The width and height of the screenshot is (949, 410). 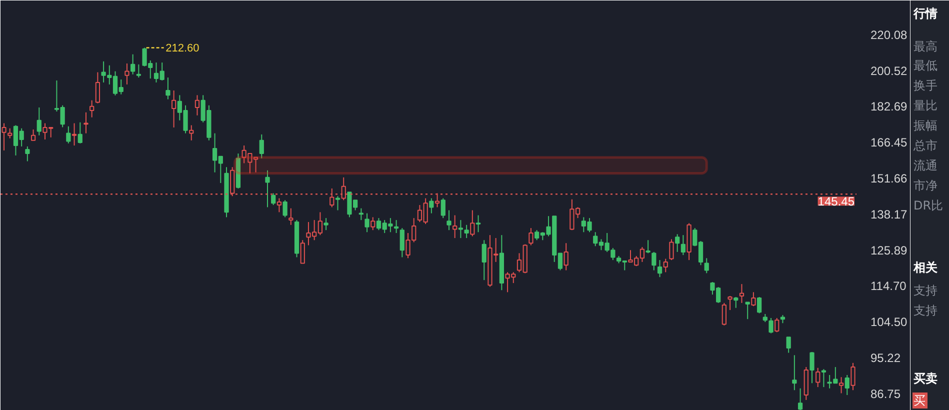 What do you see at coordinates (926, 165) in the screenshot?
I see `text: 流通` at bounding box center [926, 165].